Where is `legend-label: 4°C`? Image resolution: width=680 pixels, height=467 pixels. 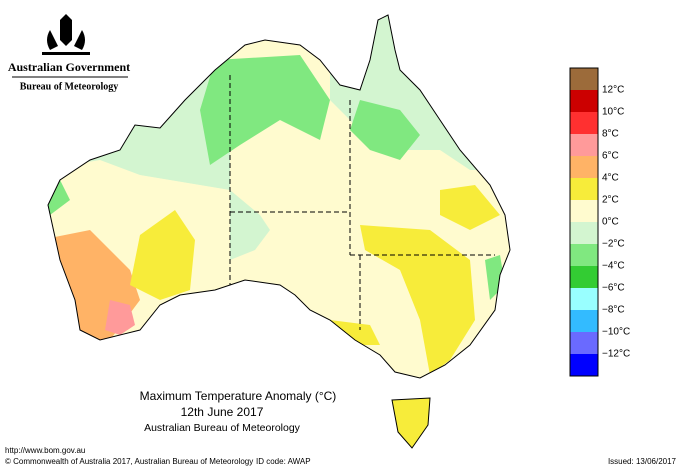
legend-label: 4°C is located at coordinates (610, 178).